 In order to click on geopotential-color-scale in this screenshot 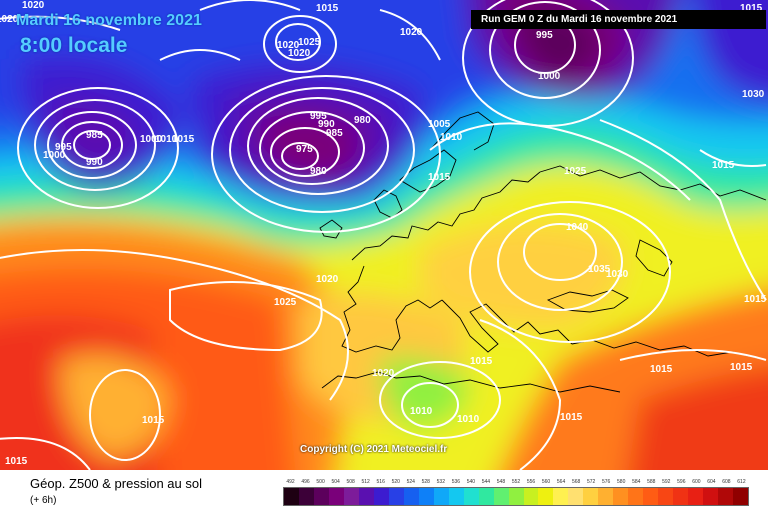, I will do `click(516, 496)`.